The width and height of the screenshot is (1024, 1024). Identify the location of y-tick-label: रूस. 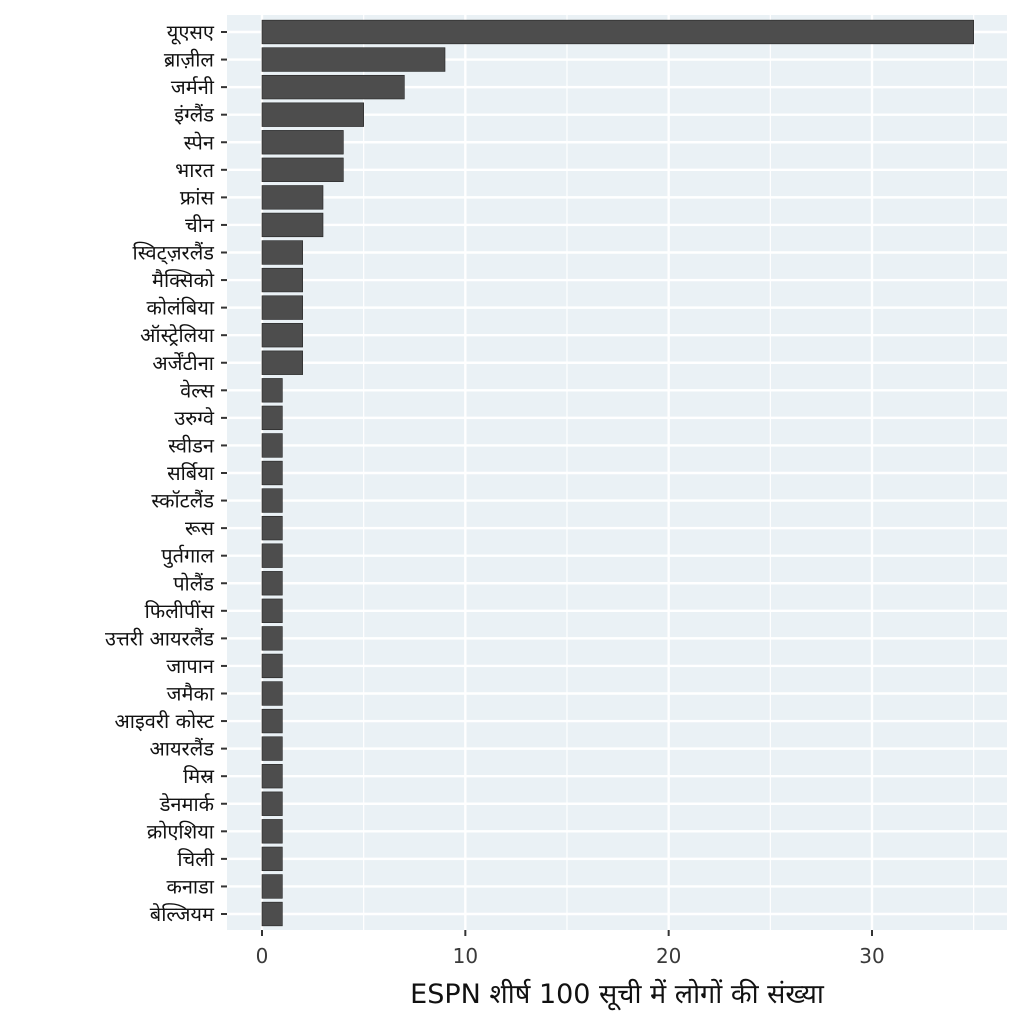
(200, 528).